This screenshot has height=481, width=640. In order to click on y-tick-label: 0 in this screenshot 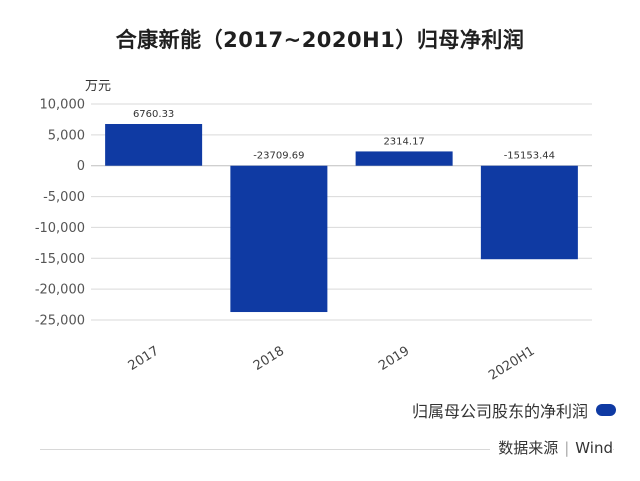, I will do `click(81, 166)`.